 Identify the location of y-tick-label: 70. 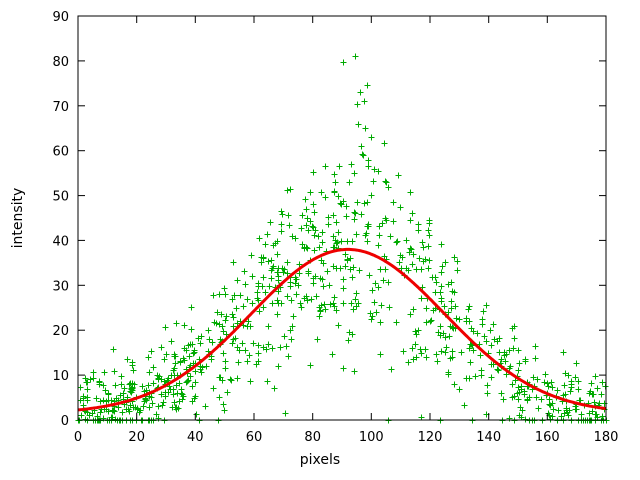
(60, 107).